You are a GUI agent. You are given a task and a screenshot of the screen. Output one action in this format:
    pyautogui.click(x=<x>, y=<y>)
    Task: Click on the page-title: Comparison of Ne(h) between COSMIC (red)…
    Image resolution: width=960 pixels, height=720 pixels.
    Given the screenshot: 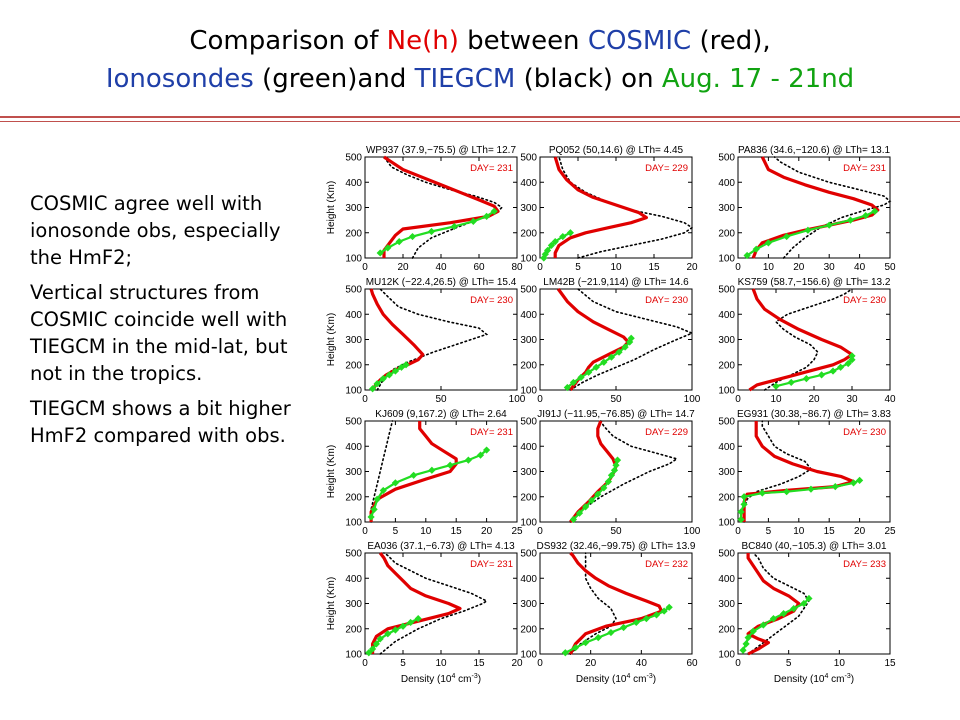 What is the action you would take?
    pyautogui.click(x=480, y=60)
    